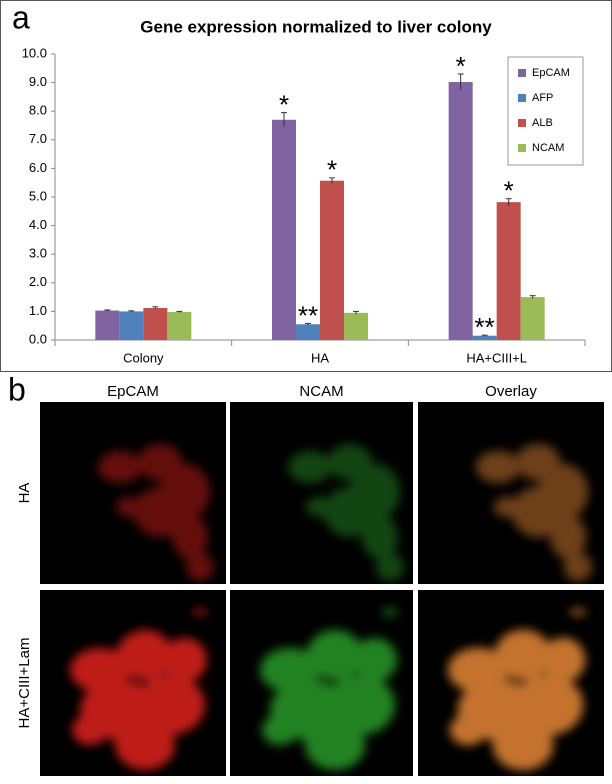 The width and height of the screenshot is (612, 784). I want to click on y-tick-label: 1.0, so click(38, 310).